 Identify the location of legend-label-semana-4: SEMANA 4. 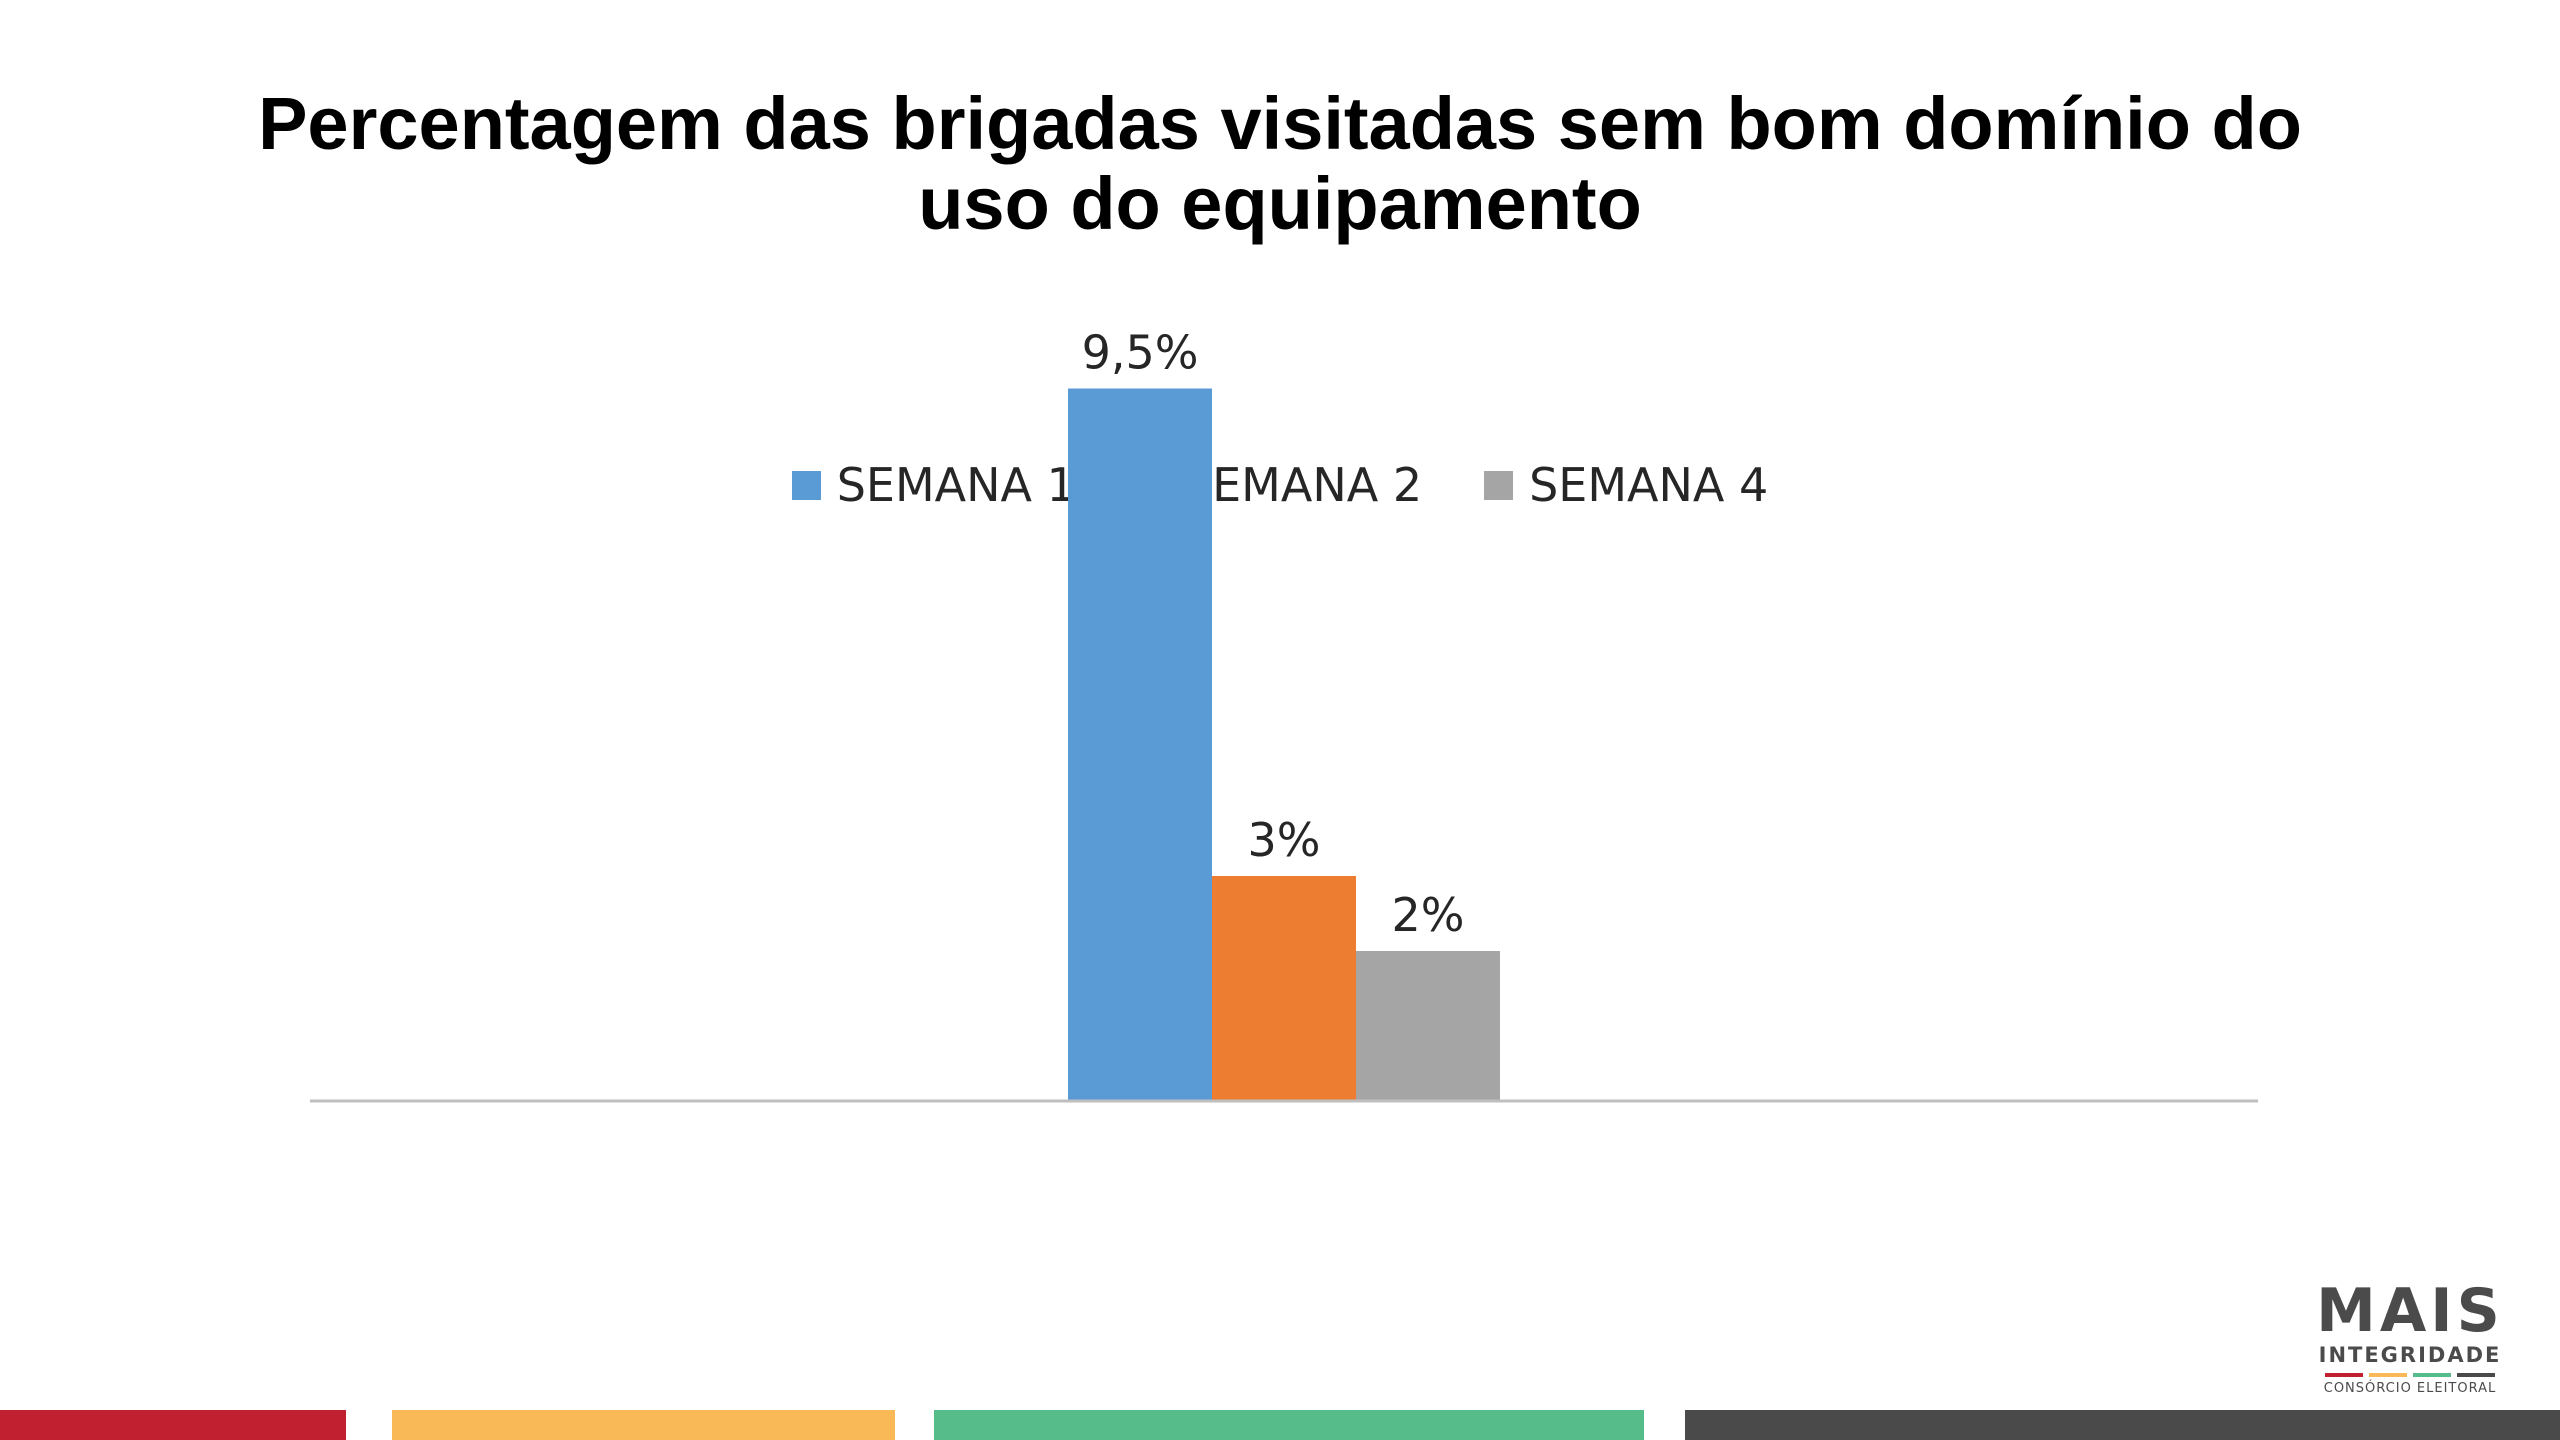
(1649, 485).